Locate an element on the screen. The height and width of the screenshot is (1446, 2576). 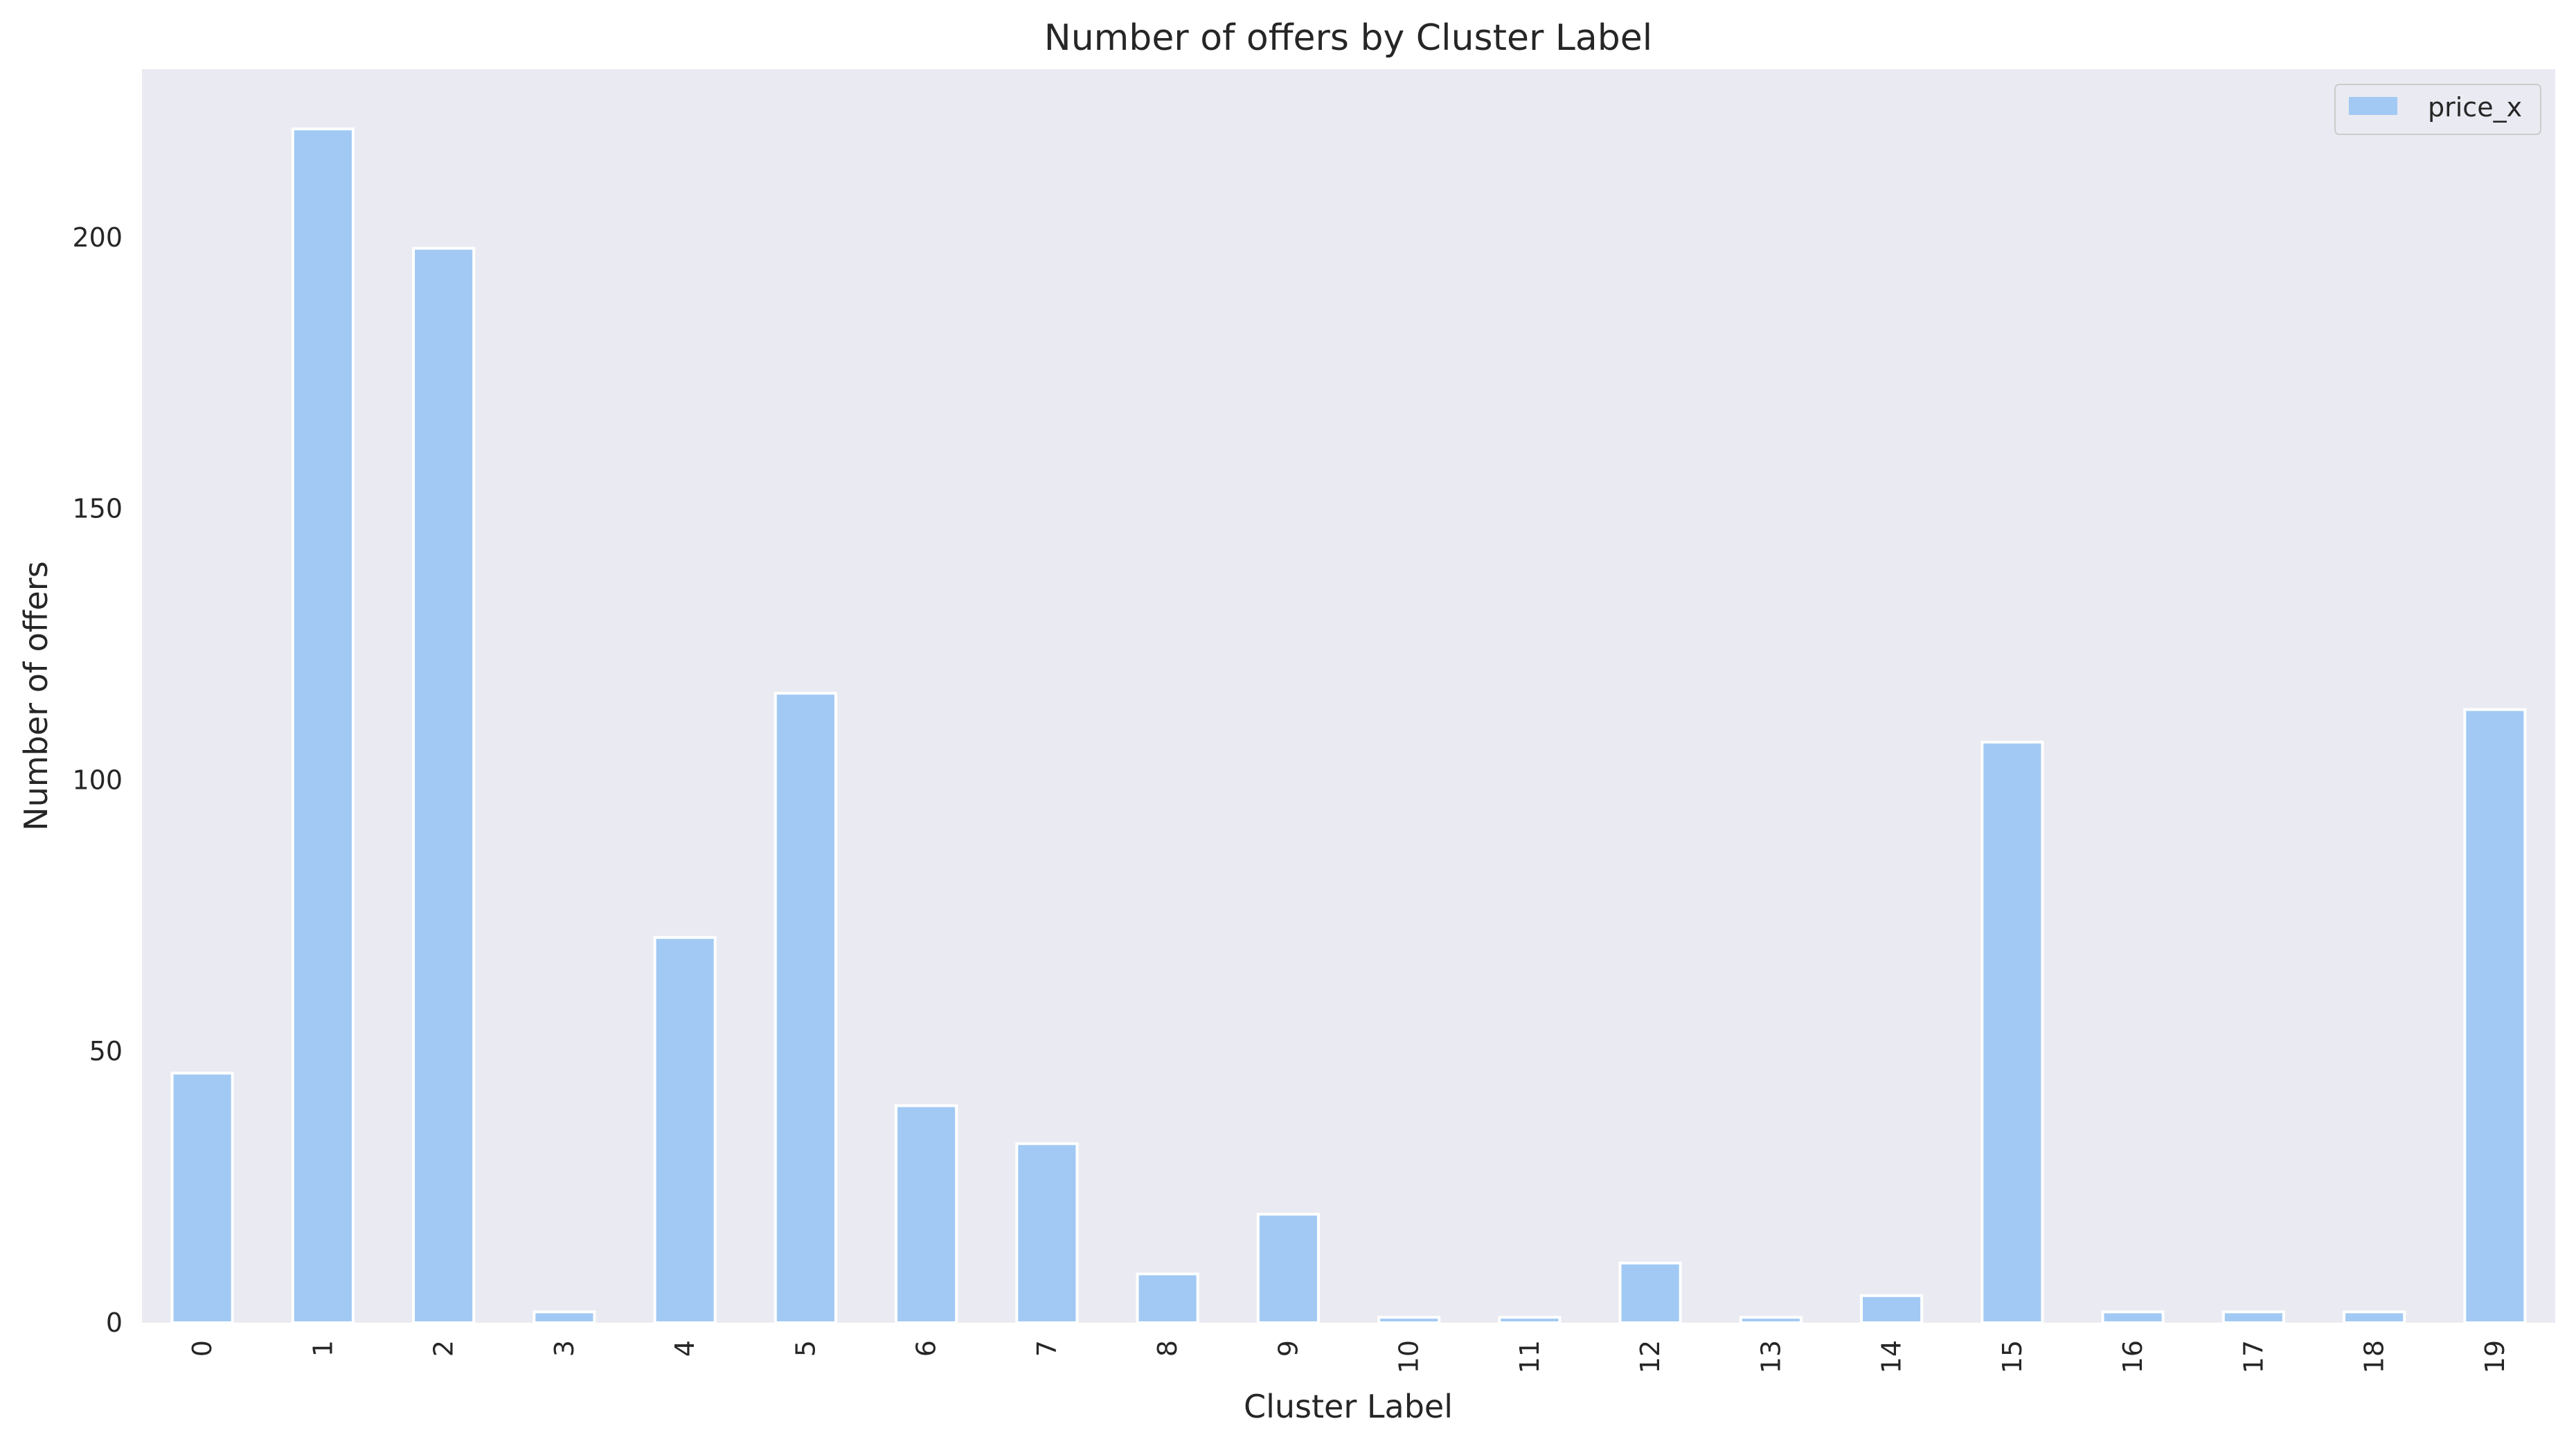
x-tick-label: 15 is located at coordinates (2012, 1356).